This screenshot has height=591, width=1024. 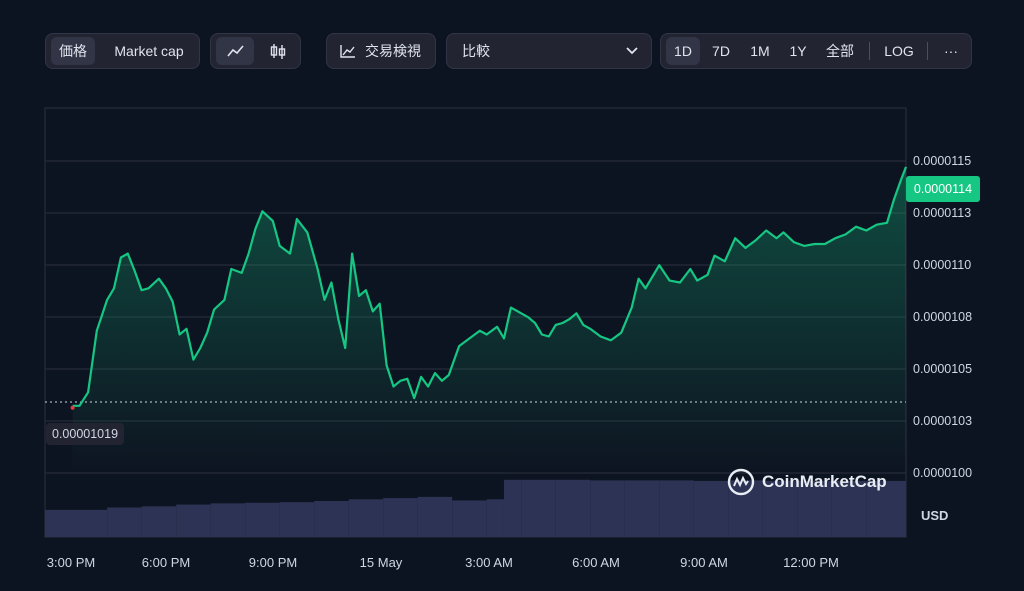 What do you see at coordinates (596, 562) in the screenshot?
I see `x-tick-label: 6:00 AM` at bounding box center [596, 562].